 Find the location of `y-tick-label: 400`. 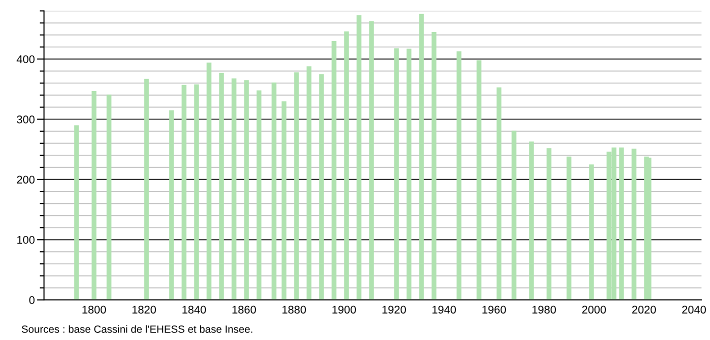

y-tick-label: 400 is located at coordinates (25, 59).